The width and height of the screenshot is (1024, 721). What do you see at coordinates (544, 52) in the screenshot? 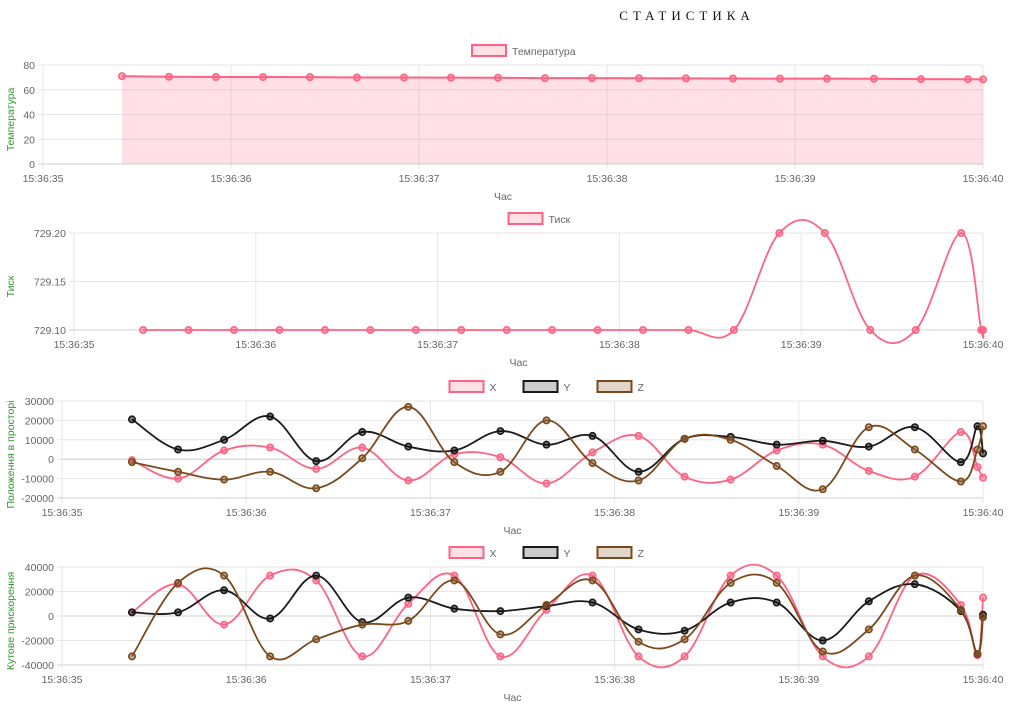
I see `legend-label: Температура` at bounding box center [544, 52].